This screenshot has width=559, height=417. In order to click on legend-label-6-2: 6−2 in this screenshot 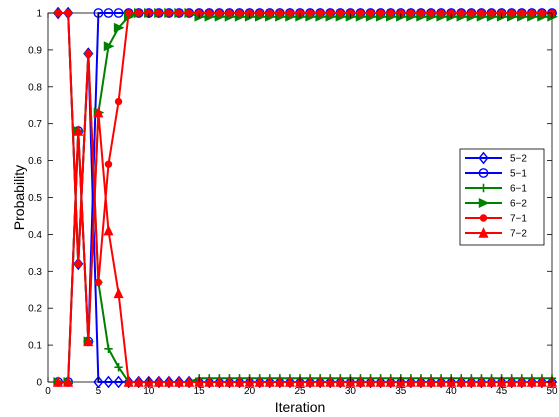, I will do `click(518, 204)`.